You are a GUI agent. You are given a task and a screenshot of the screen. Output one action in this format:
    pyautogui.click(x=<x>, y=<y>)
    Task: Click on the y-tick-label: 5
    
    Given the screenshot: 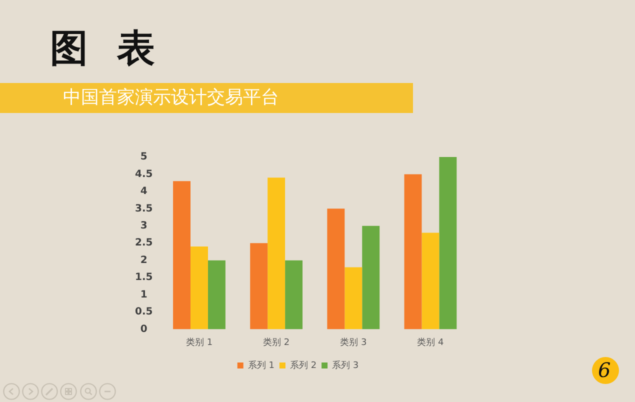 What is the action you would take?
    pyautogui.click(x=144, y=157)
    